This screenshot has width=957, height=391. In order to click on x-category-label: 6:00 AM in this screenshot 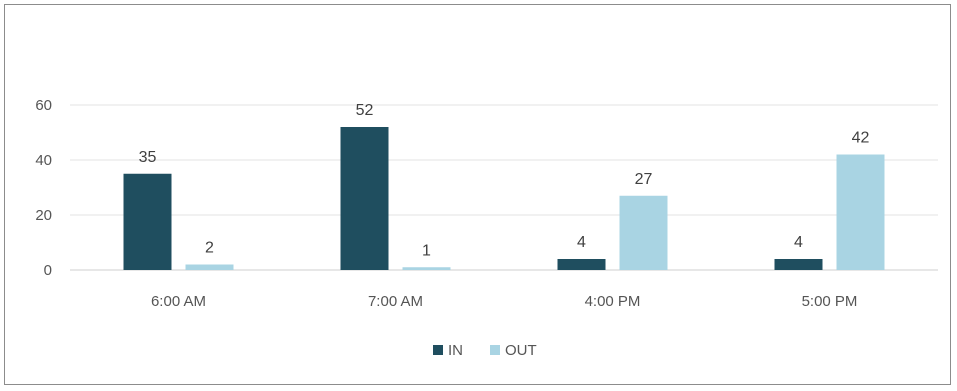, I will do `click(178, 301)`.